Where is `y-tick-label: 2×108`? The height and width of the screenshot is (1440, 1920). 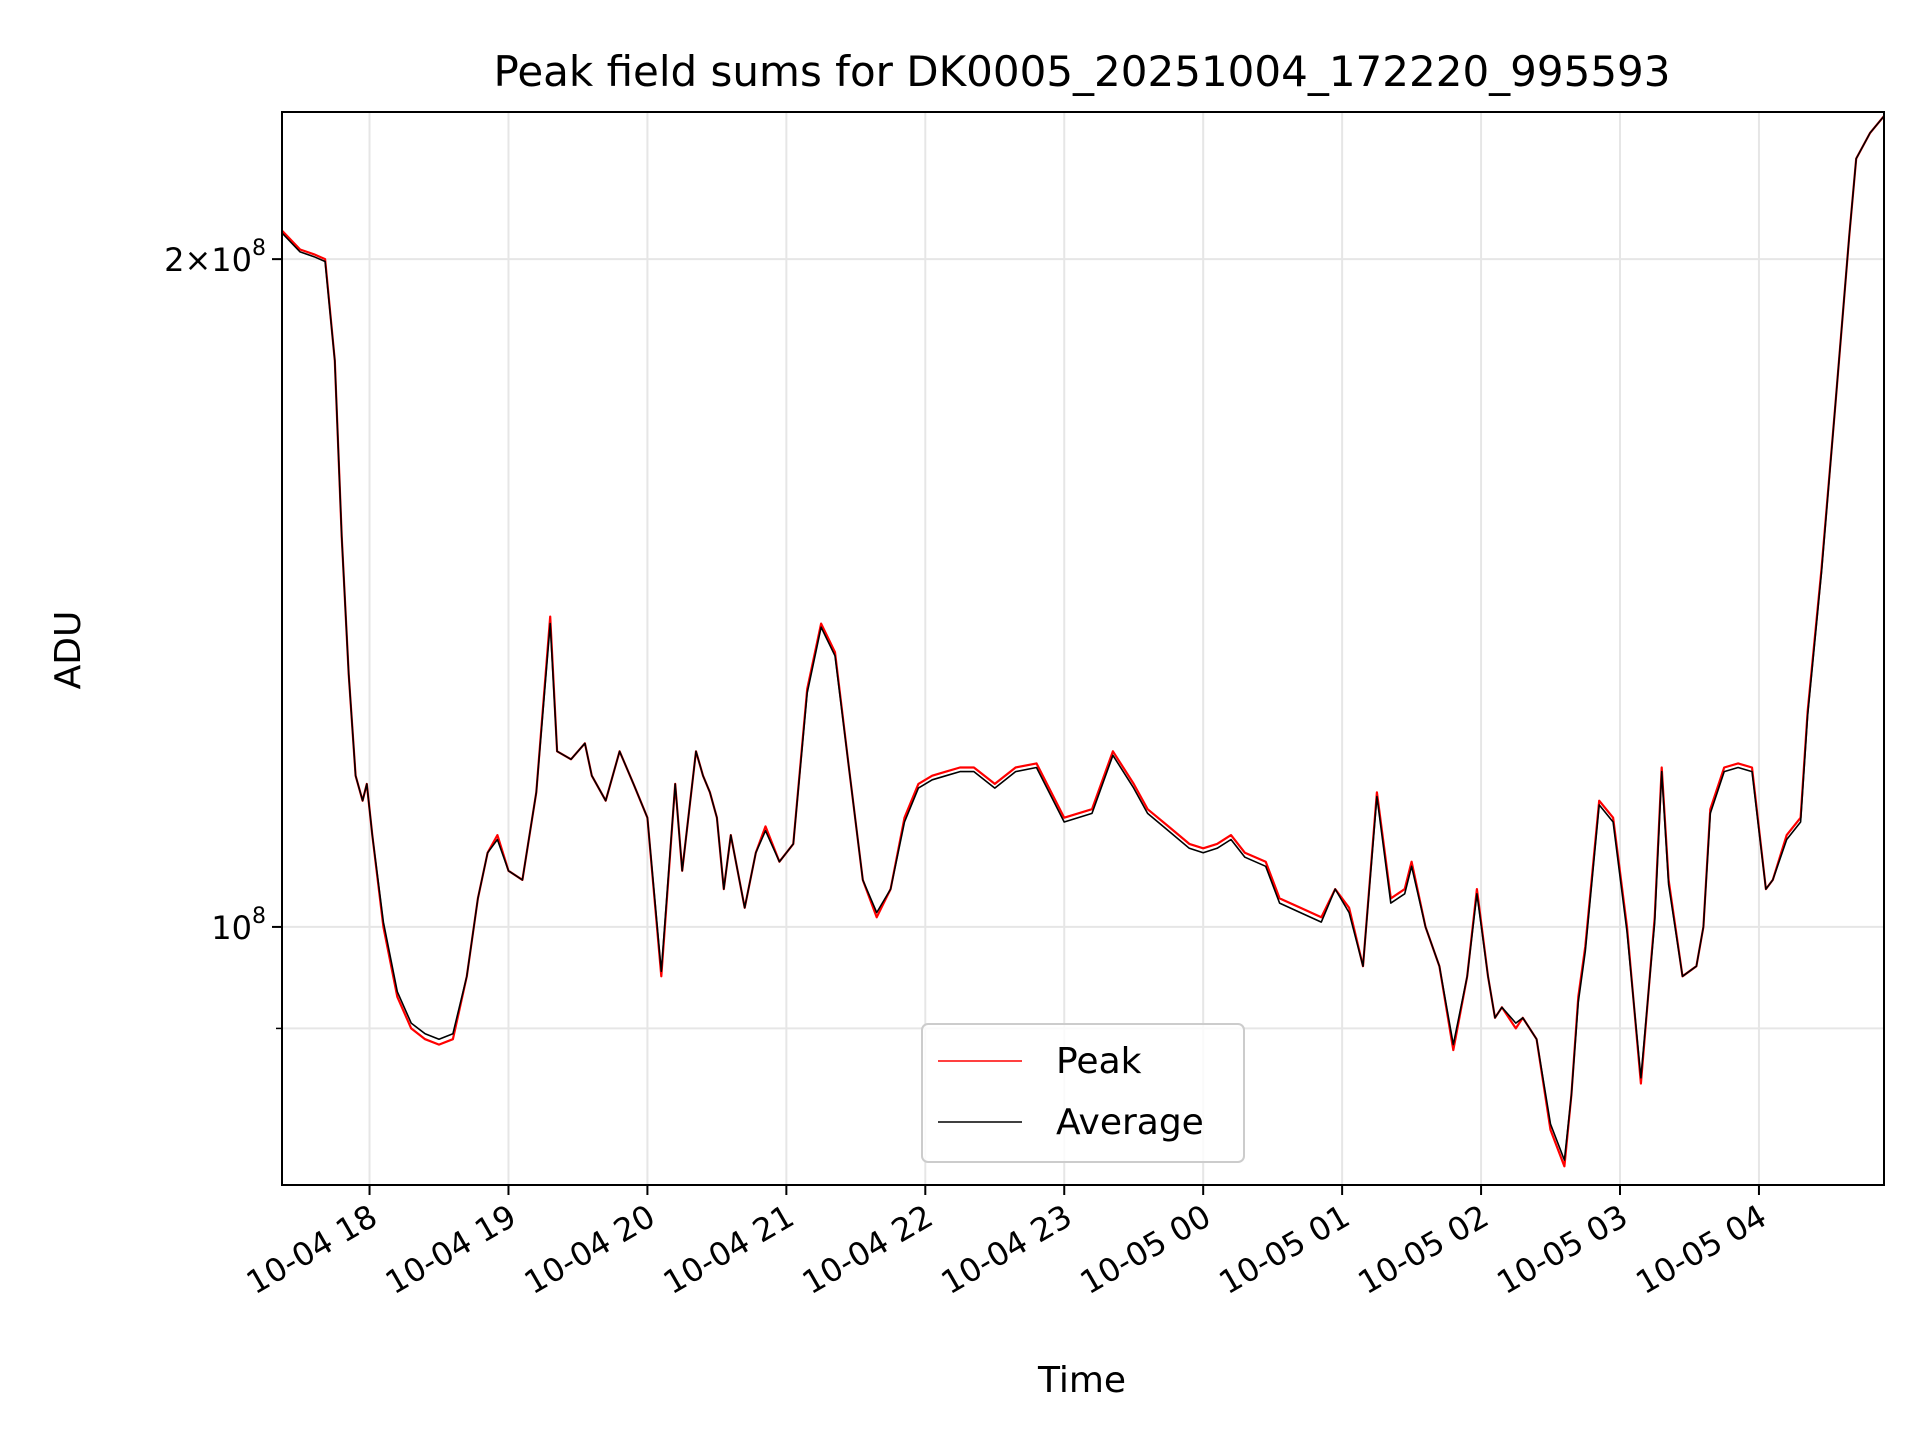 y-tick-label: 2×108 is located at coordinates (215, 257).